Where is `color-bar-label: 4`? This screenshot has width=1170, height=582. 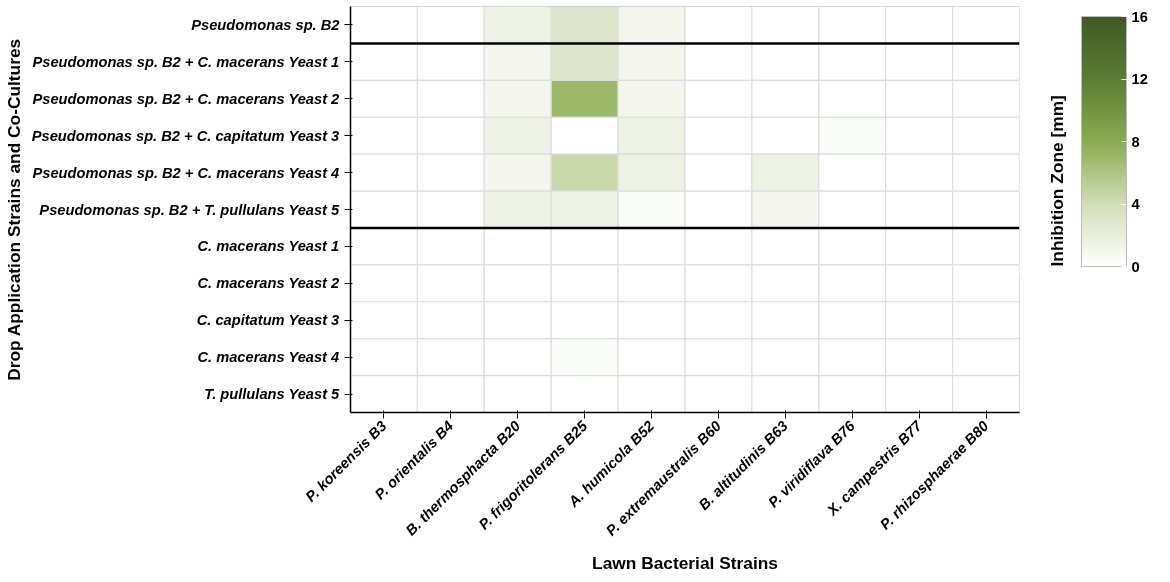
color-bar-label: 4 is located at coordinates (1136, 204).